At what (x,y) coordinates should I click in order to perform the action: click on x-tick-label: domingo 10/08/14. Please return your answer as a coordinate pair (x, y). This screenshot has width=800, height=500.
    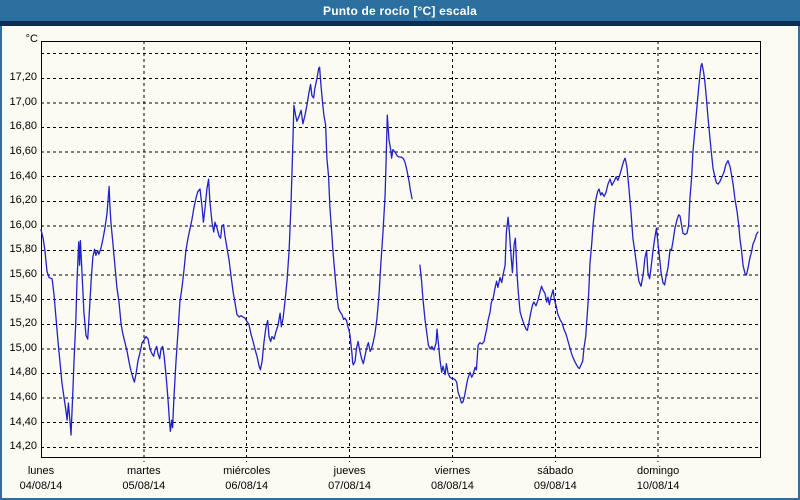
    Looking at the image, I should click on (658, 479).